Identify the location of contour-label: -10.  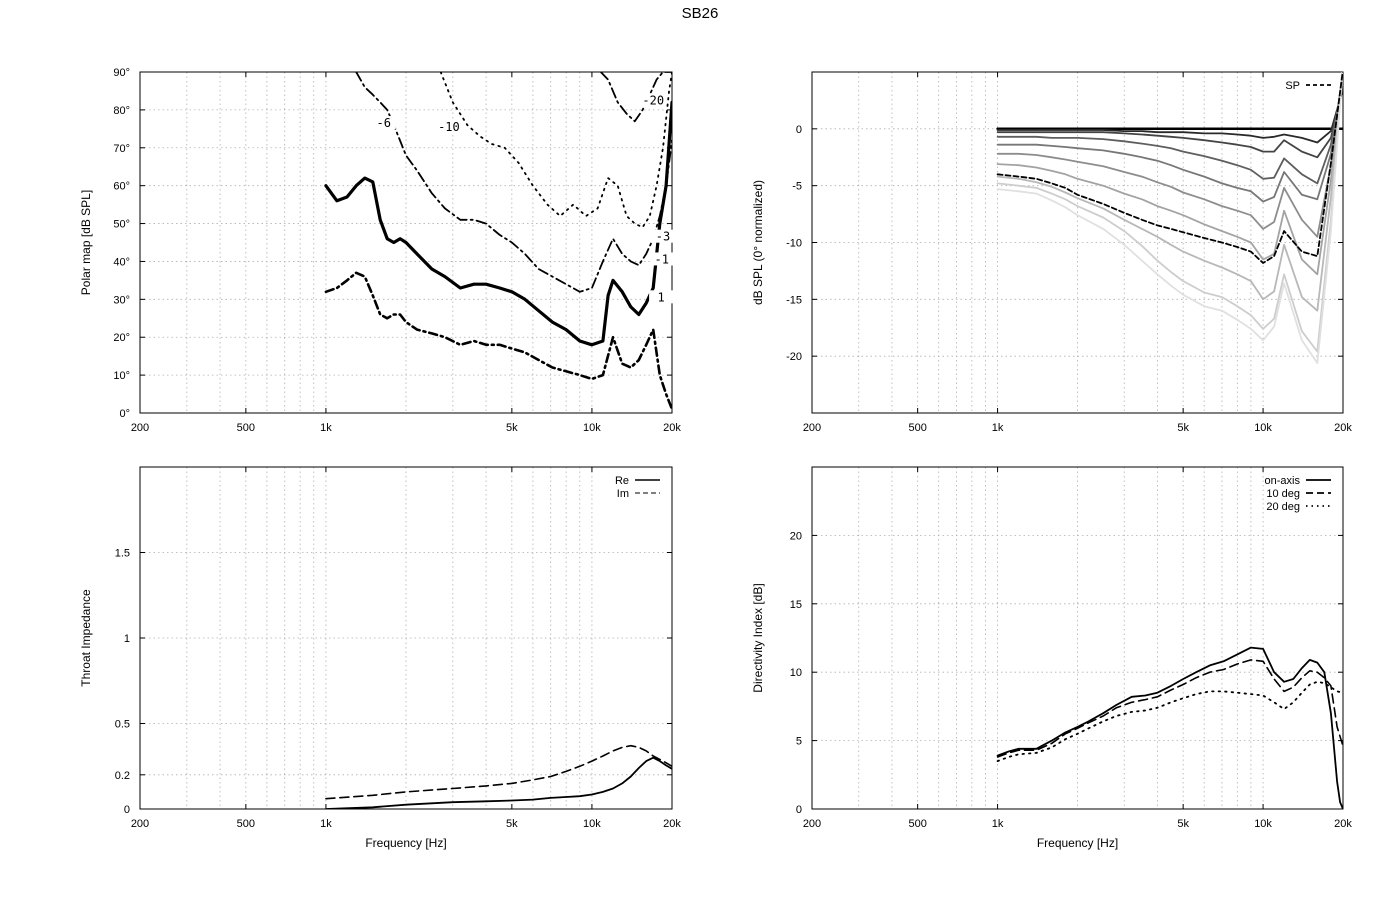
(449, 127).